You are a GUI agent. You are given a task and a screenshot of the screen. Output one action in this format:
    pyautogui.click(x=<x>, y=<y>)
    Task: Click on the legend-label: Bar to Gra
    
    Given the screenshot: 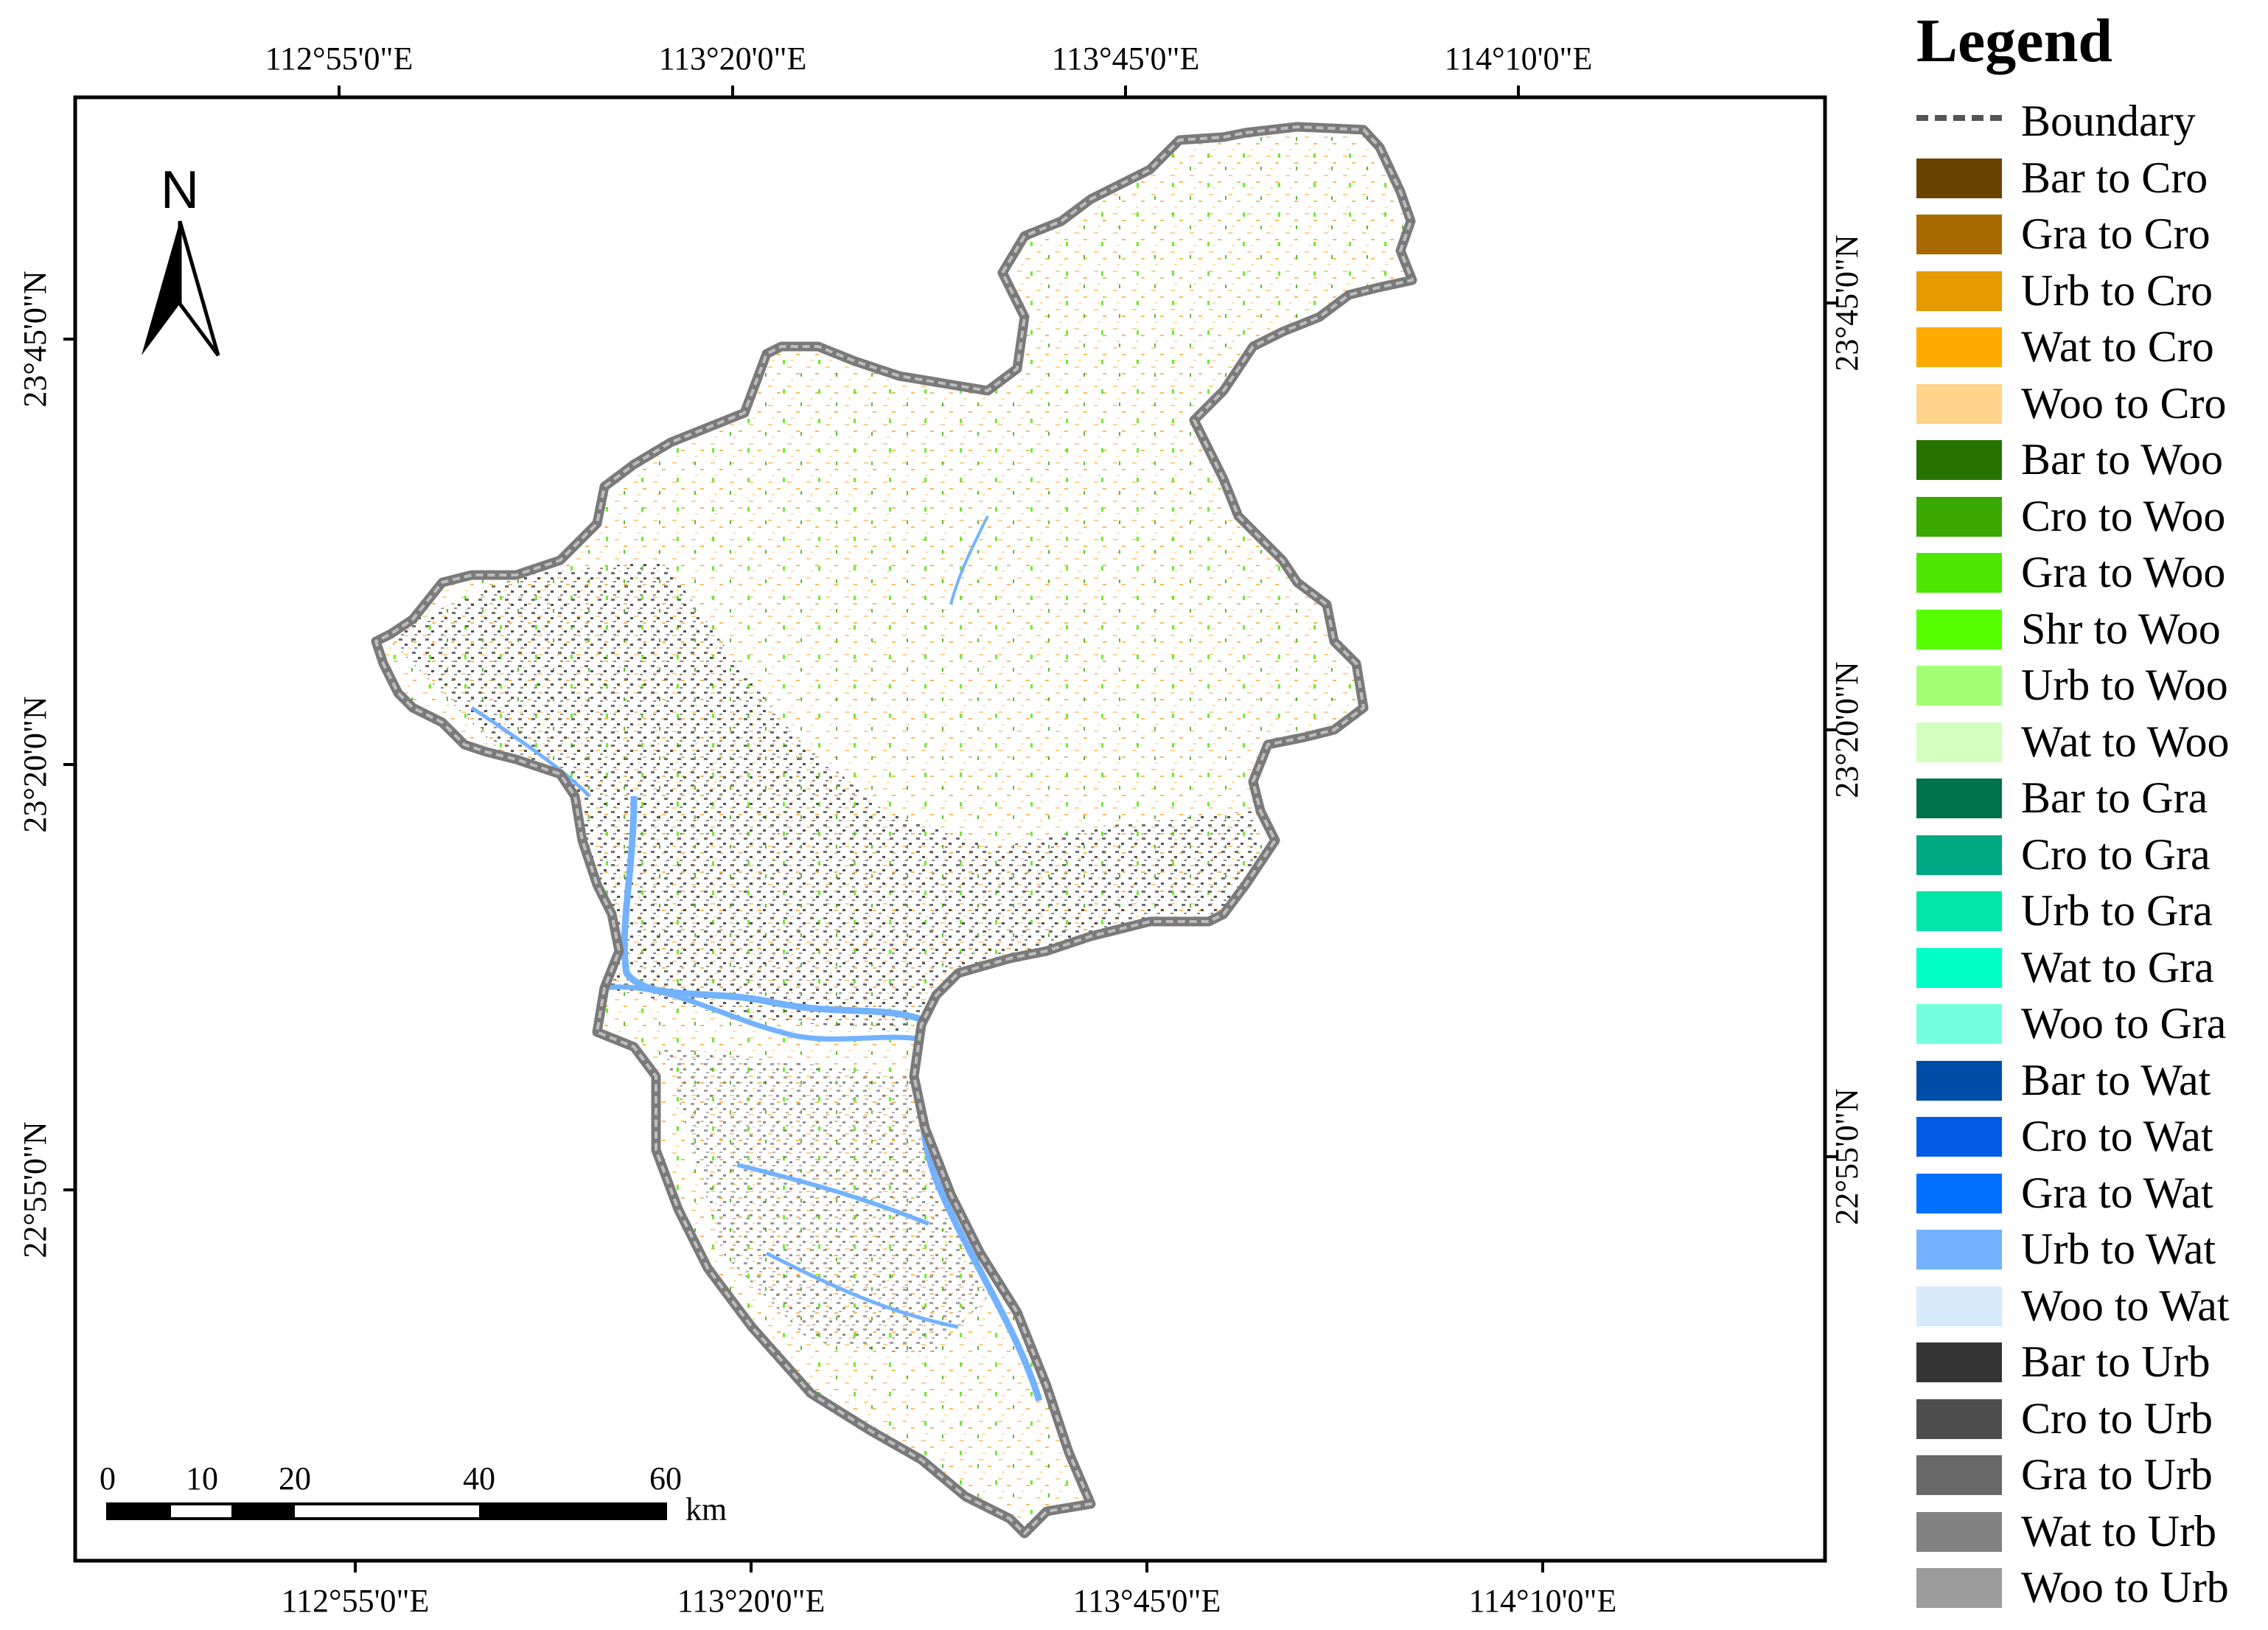 What is the action you would take?
    pyautogui.click(x=2114, y=797)
    